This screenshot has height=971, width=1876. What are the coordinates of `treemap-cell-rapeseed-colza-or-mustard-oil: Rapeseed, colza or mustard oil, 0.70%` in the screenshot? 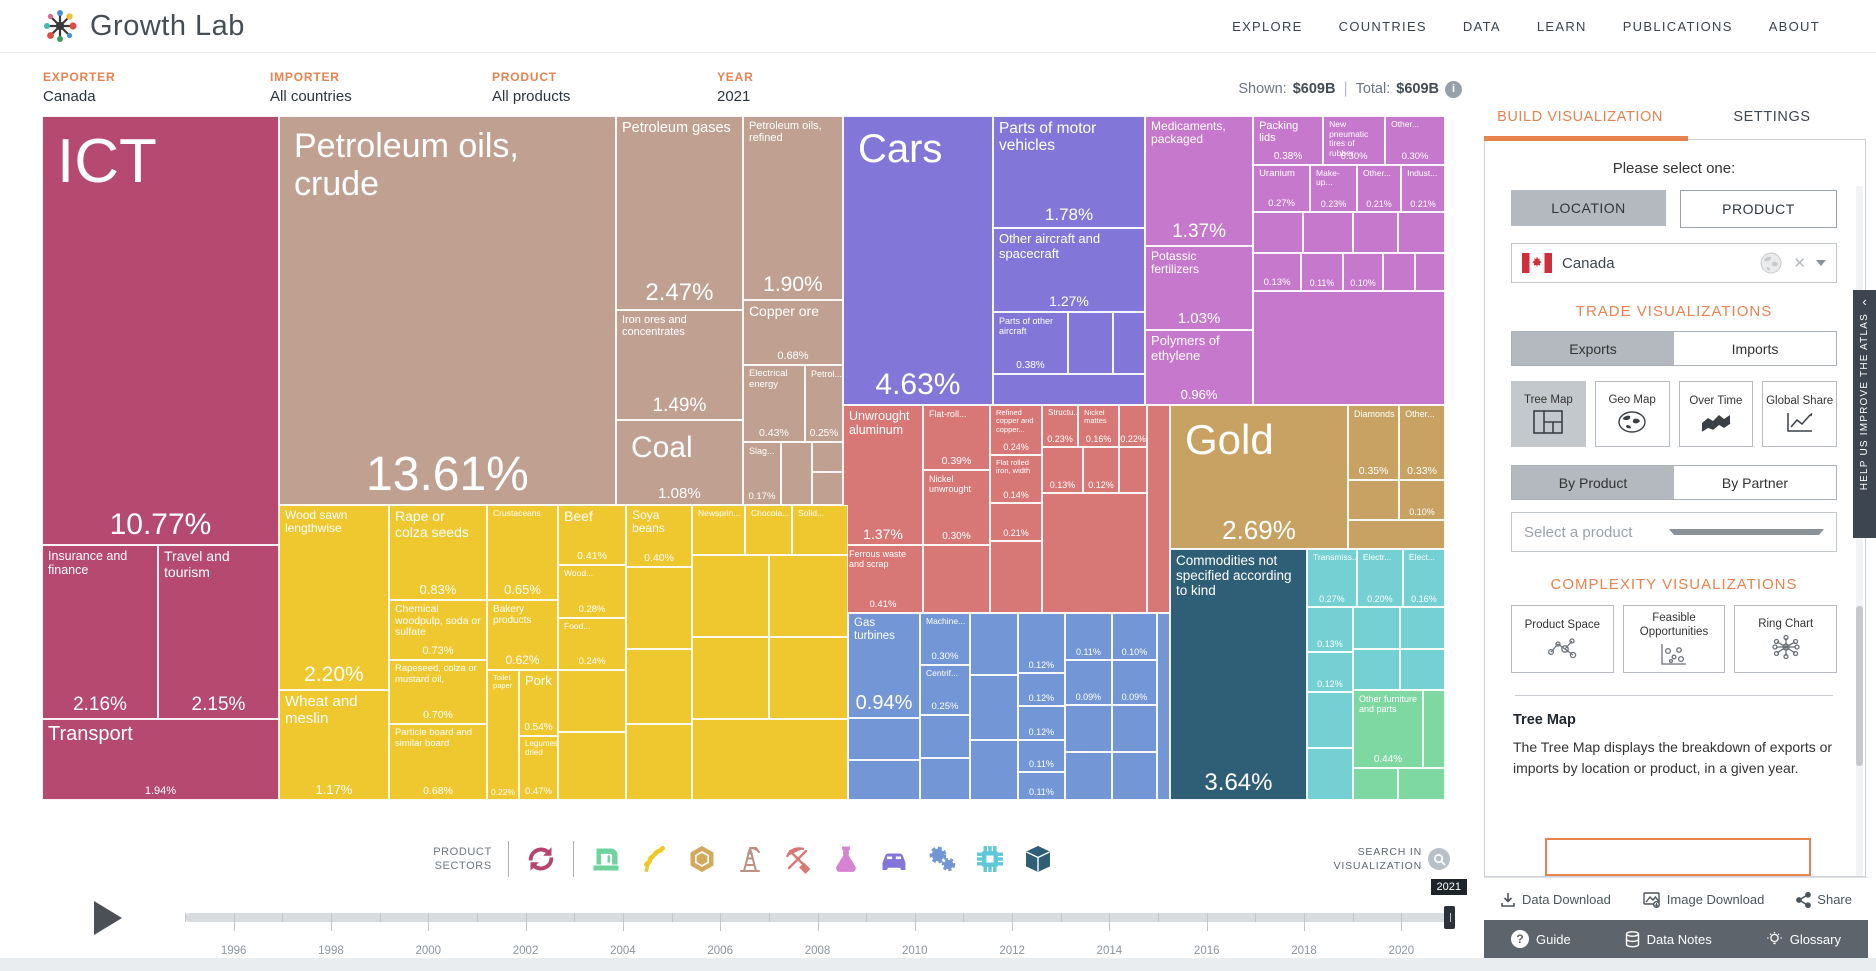 It's located at (438, 691).